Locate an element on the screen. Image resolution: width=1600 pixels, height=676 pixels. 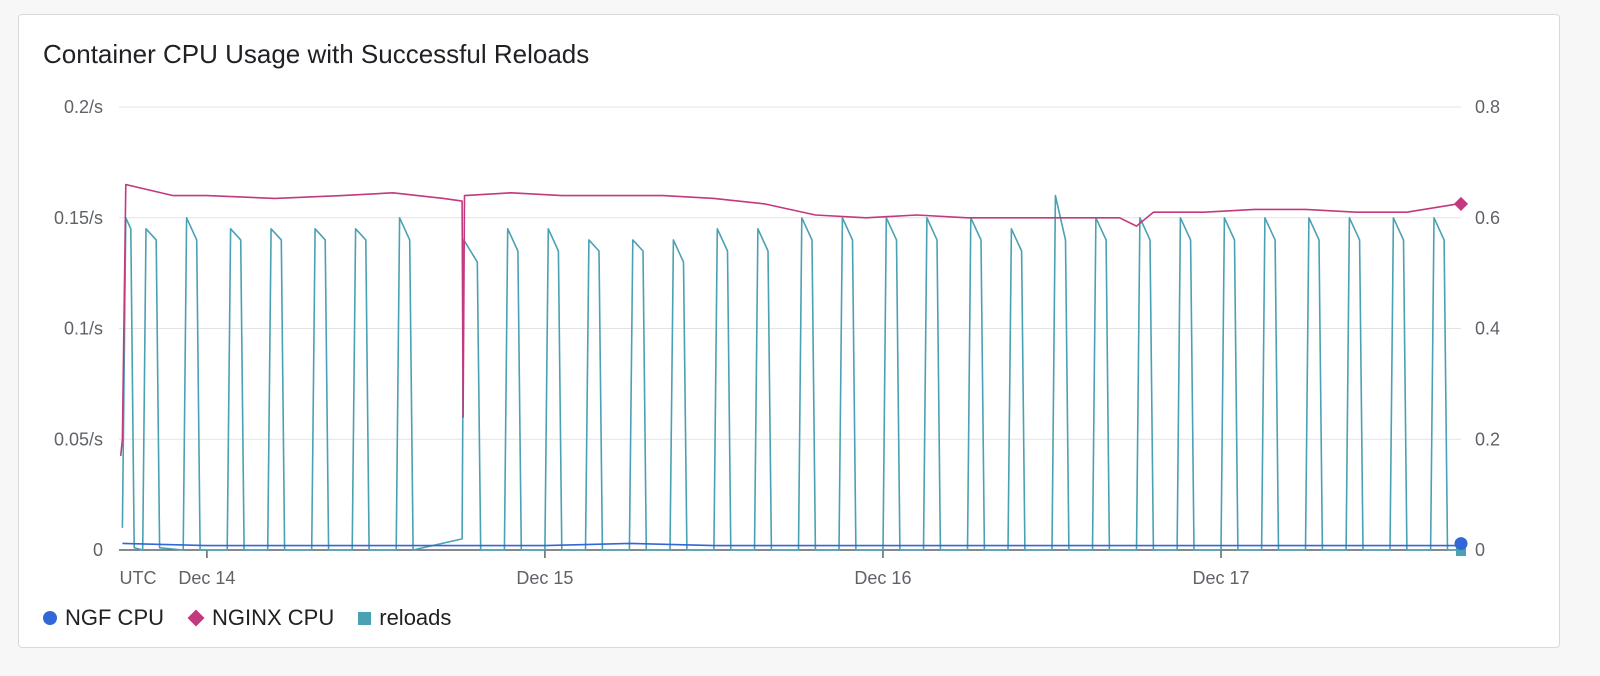
legend-label: NGINX CPU is located at coordinates (273, 617).